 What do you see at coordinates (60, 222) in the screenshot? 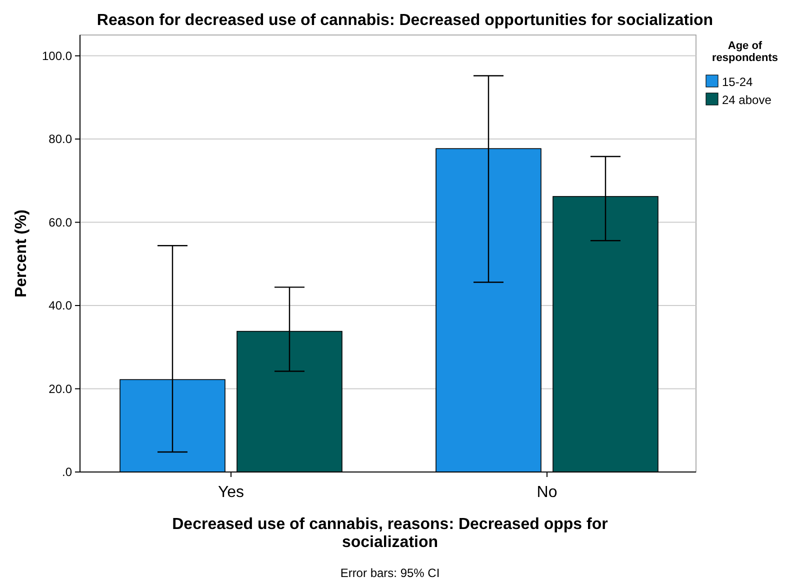
I see `y-tick-label: 60.0` at bounding box center [60, 222].